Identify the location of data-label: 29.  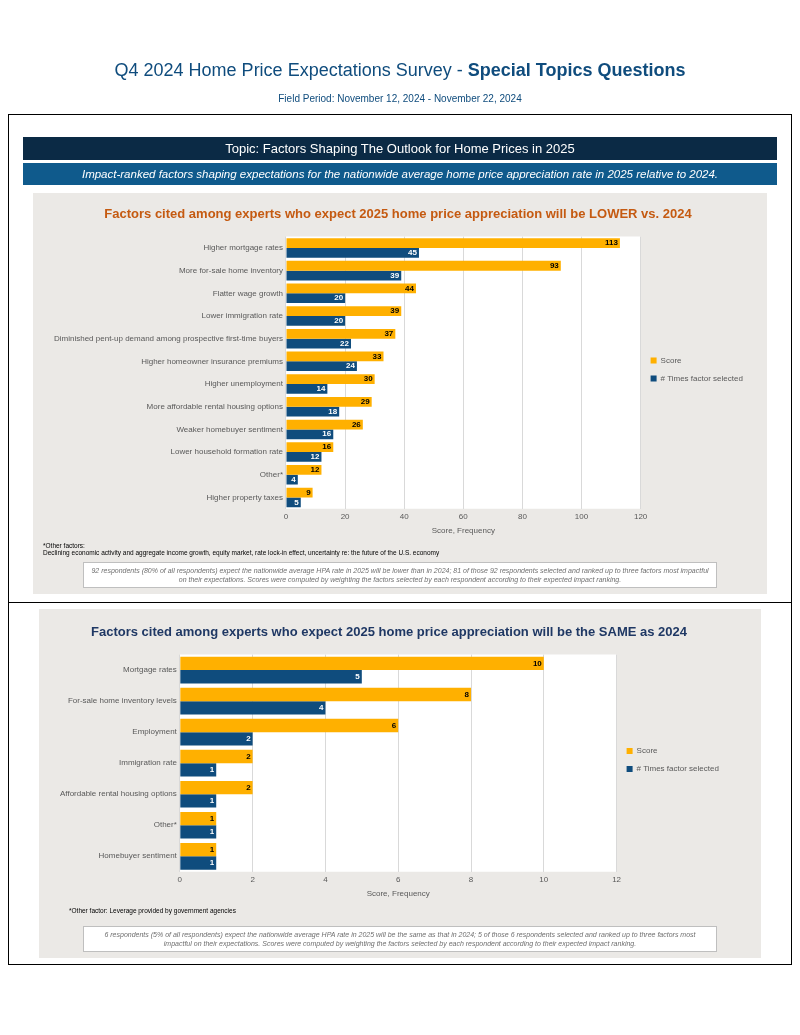
(365, 402).